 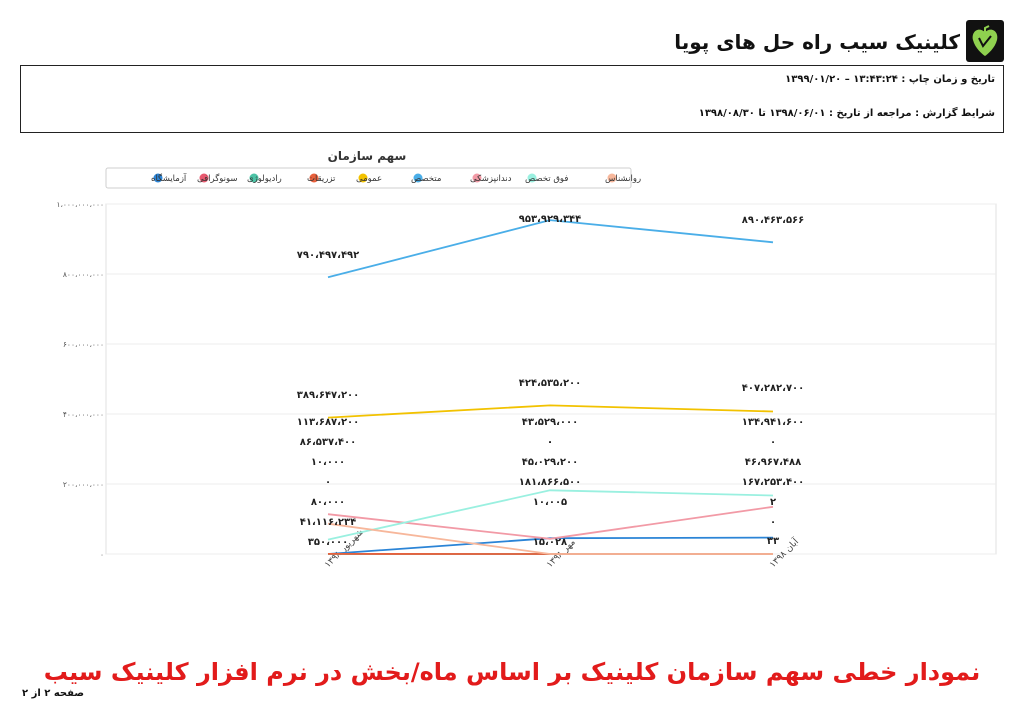 What do you see at coordinates (83, 274) in the screenshot?
I see `y-tick-label-4: ۸۰۰،۰۰۰،۰۰۰` at bounding box center [83, 274].